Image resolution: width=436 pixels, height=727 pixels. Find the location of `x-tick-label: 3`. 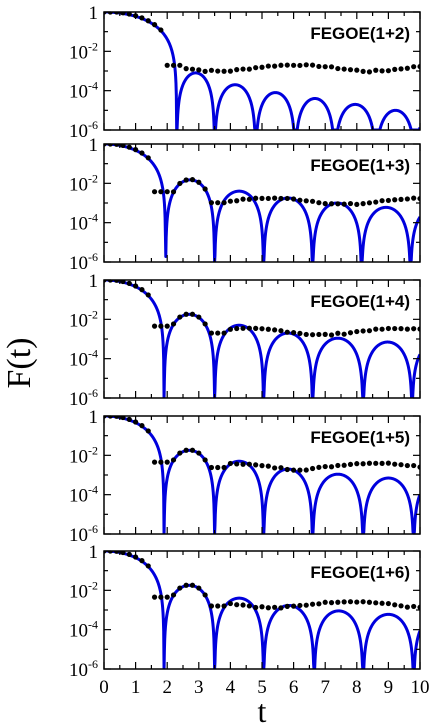

x-tick-label: 3 is located at coordinates (199, 687).